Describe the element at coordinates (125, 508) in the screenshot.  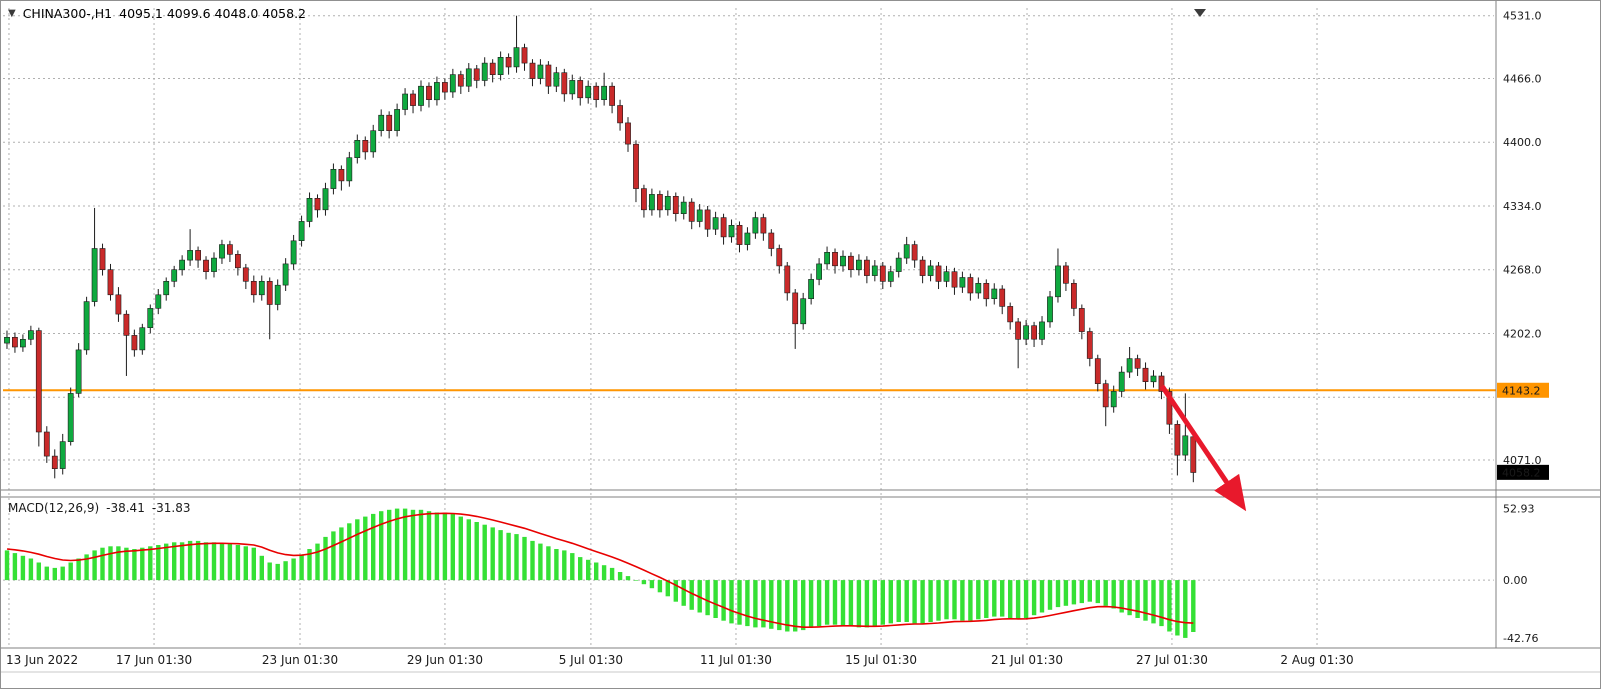
I see `macd-main-value: -38.41` at that location.